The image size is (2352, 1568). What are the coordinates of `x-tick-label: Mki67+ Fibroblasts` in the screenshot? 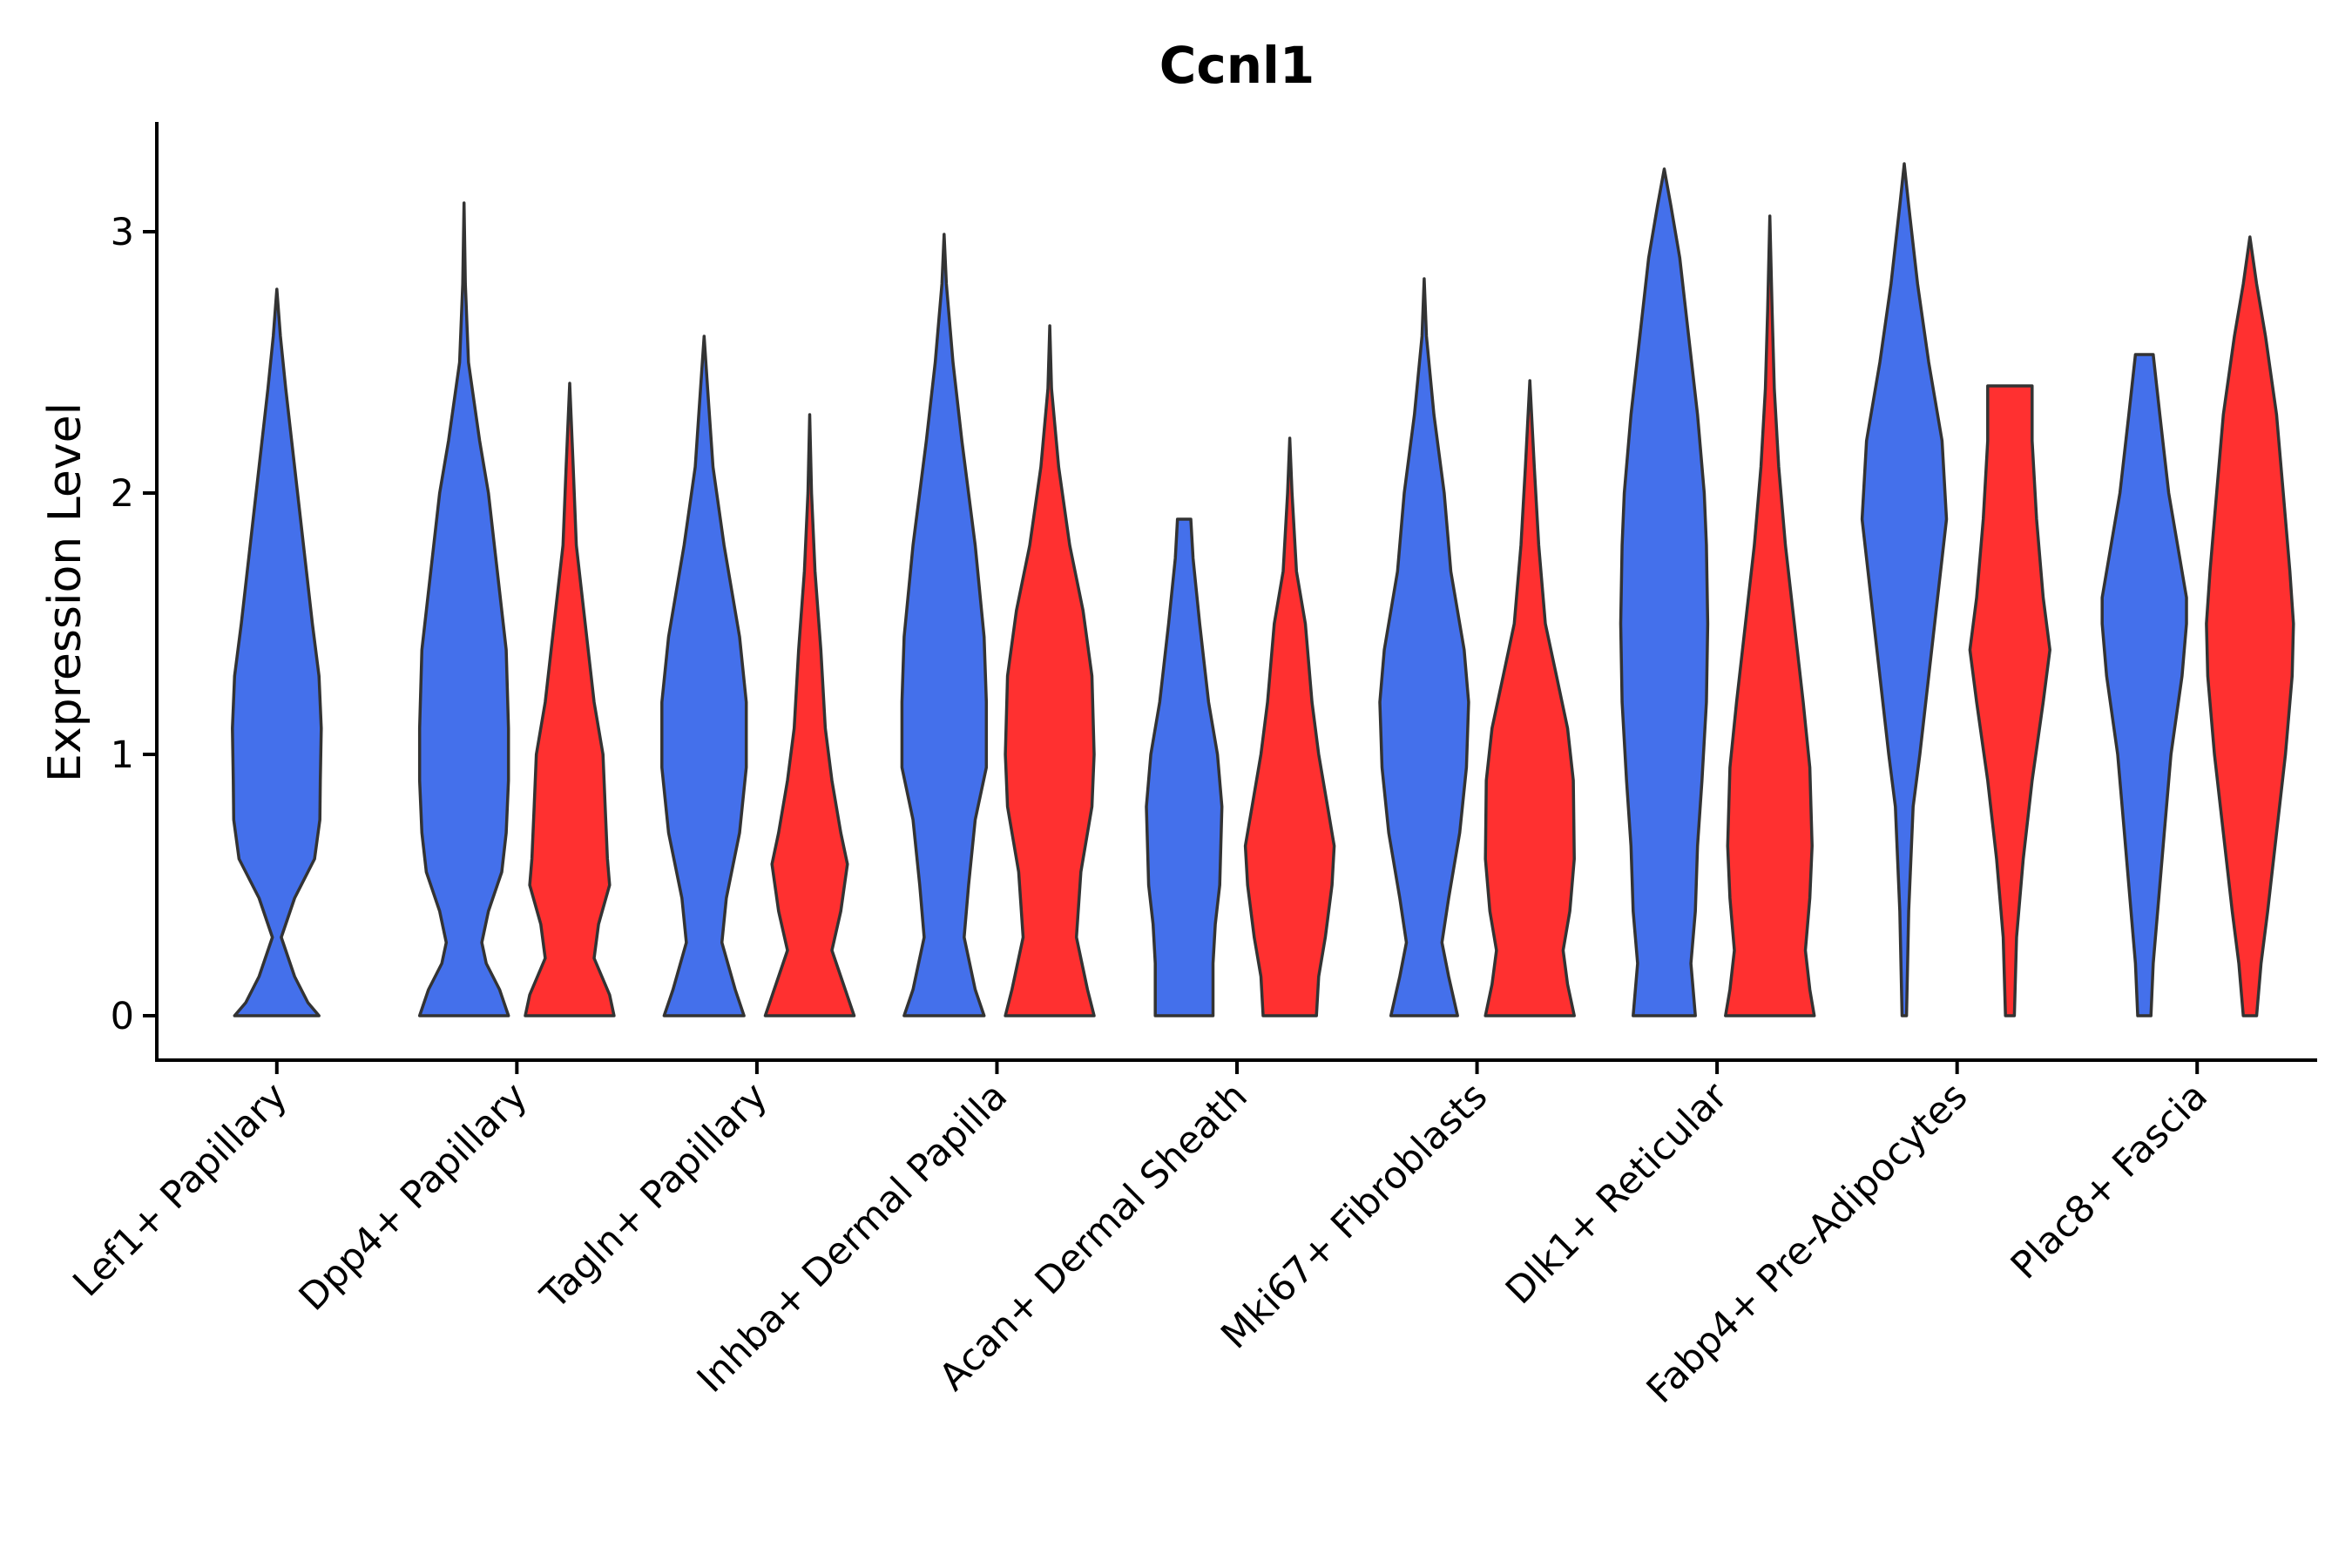 It's located at (1354, 1215).